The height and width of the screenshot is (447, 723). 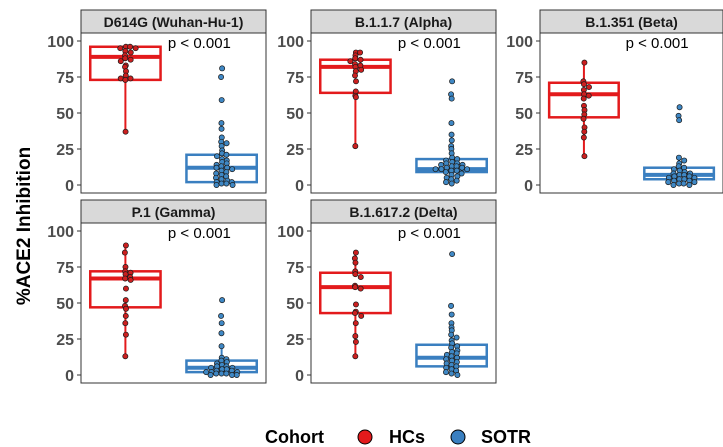 I want to click on panel-1: D614G (Wuhan-Hu-1) 0 25 50 75 100 p < 0.001, so click(x=157, y=102).